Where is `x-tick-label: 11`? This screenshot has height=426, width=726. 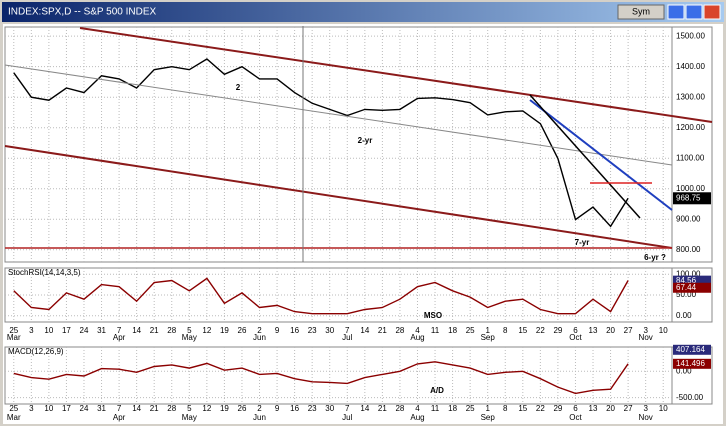 x-tick-label: 11 is located at coordinates (435, 330).